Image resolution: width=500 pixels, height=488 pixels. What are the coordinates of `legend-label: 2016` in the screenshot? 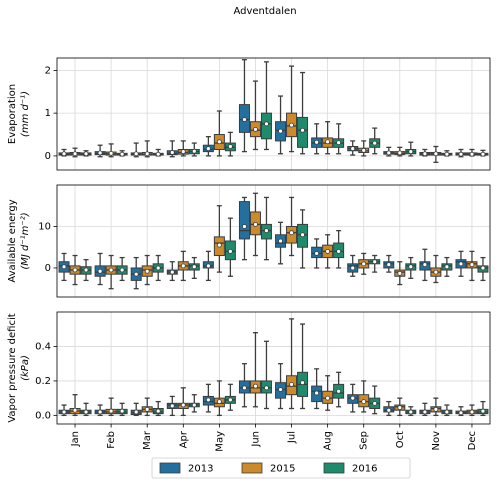 It's located at (364, 469).